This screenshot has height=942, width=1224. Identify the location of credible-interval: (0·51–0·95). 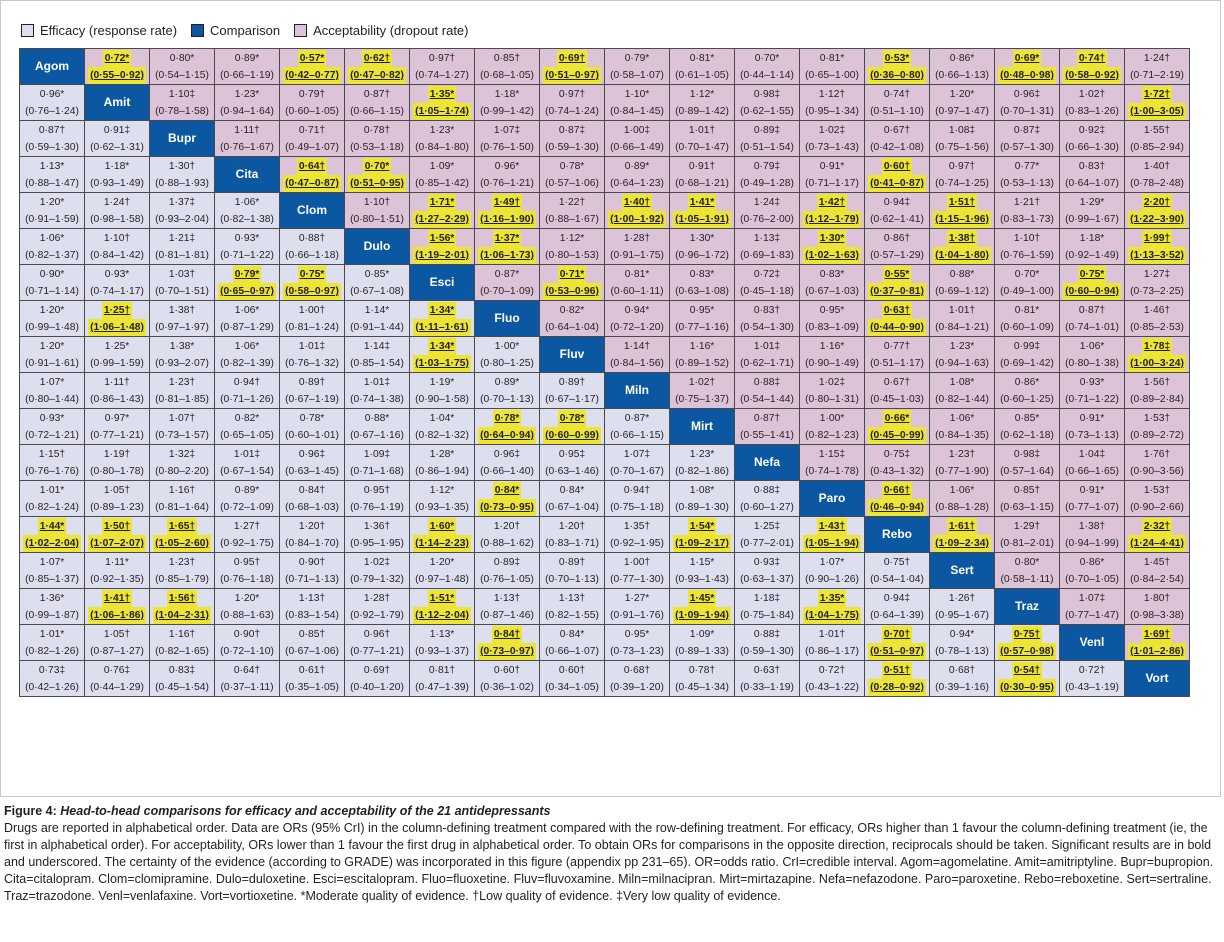
(377, 183).